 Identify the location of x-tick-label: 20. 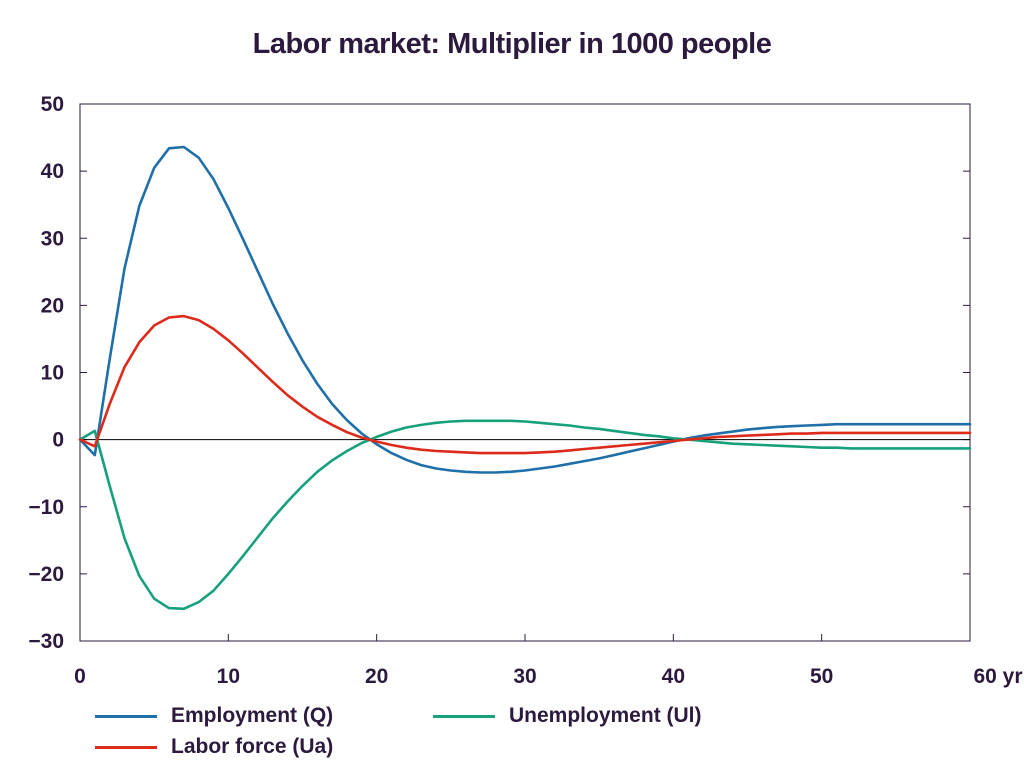
(376, 676).